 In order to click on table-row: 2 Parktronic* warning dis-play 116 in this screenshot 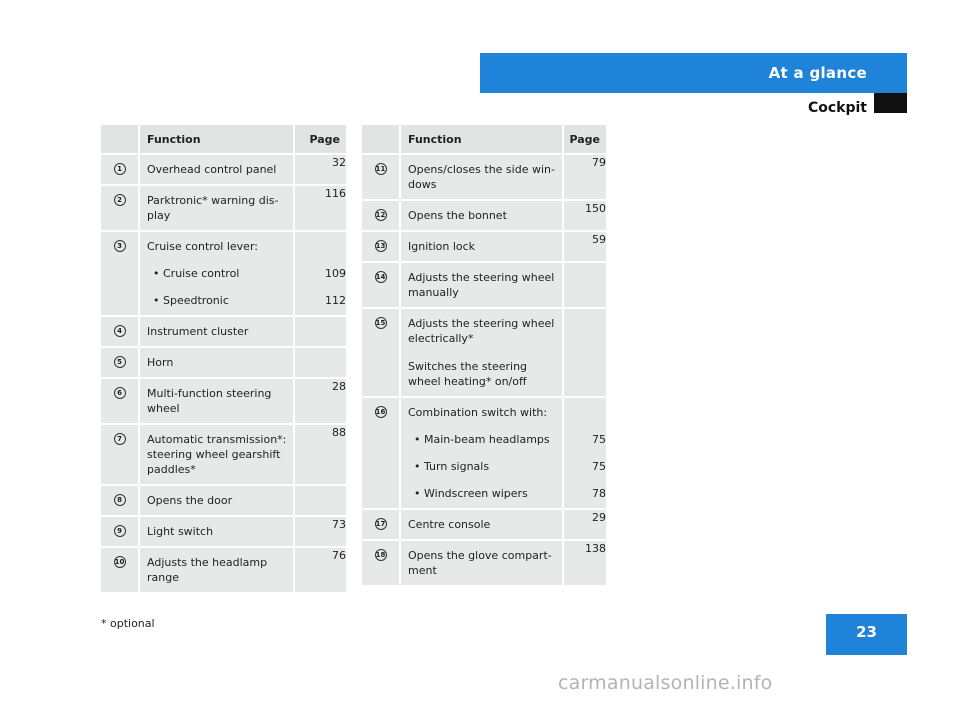, I will do `click(223, 208)`.